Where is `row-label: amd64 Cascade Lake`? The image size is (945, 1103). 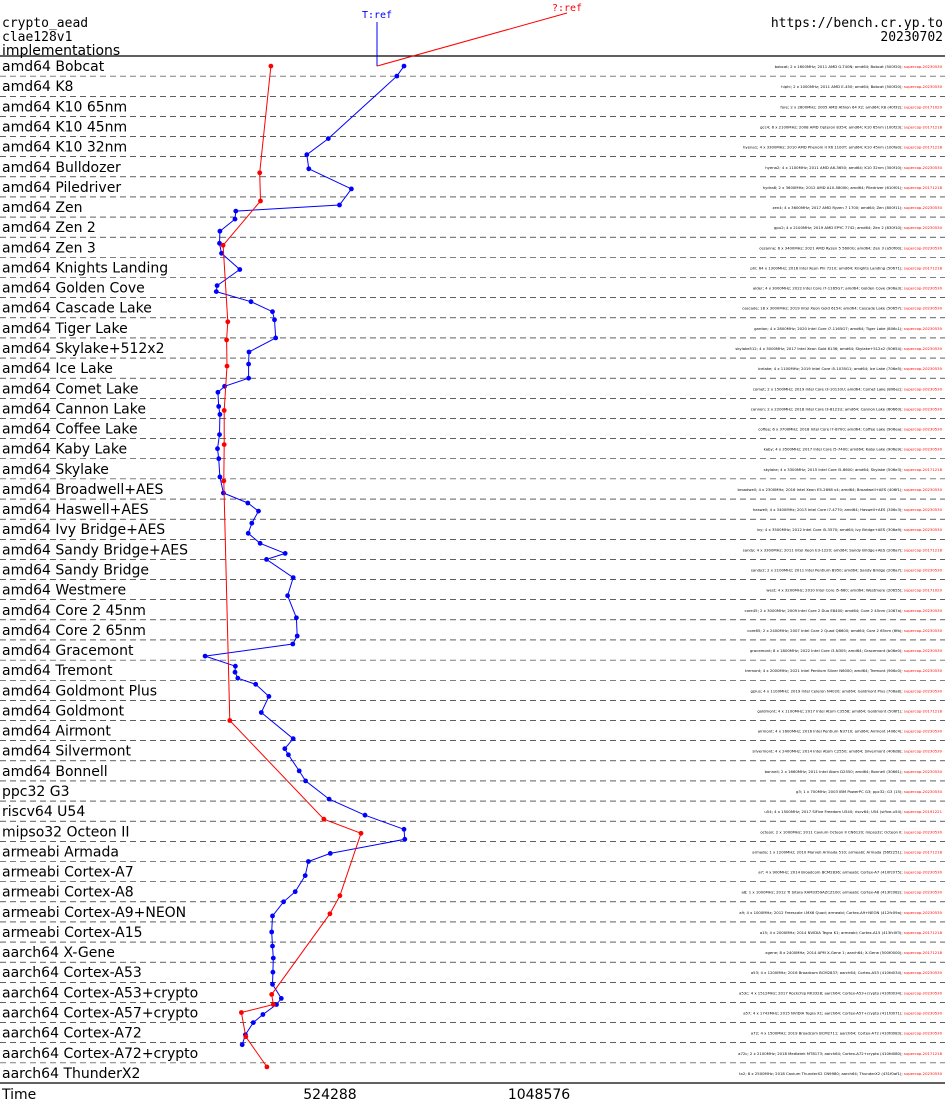
row-label: amd64 Cascade Lake is located at coordinates (77, 309).